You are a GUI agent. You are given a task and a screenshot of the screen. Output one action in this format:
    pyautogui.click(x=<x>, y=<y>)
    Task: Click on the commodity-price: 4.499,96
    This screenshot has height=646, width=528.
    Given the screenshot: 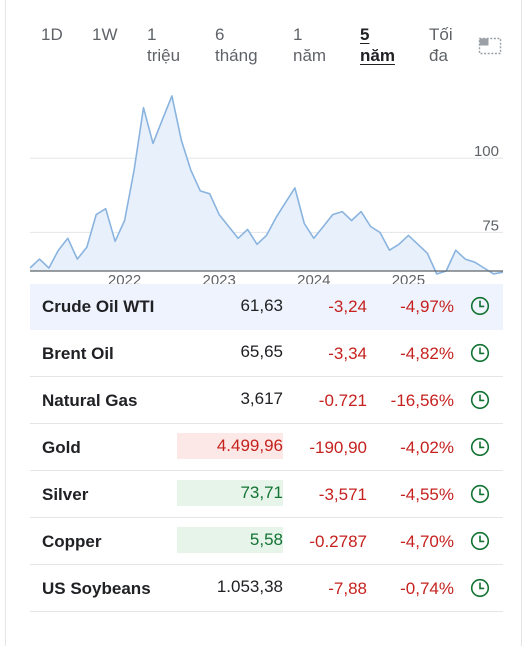 What is the action you would take?
    pyautogui.click(x=230, y=446)
    